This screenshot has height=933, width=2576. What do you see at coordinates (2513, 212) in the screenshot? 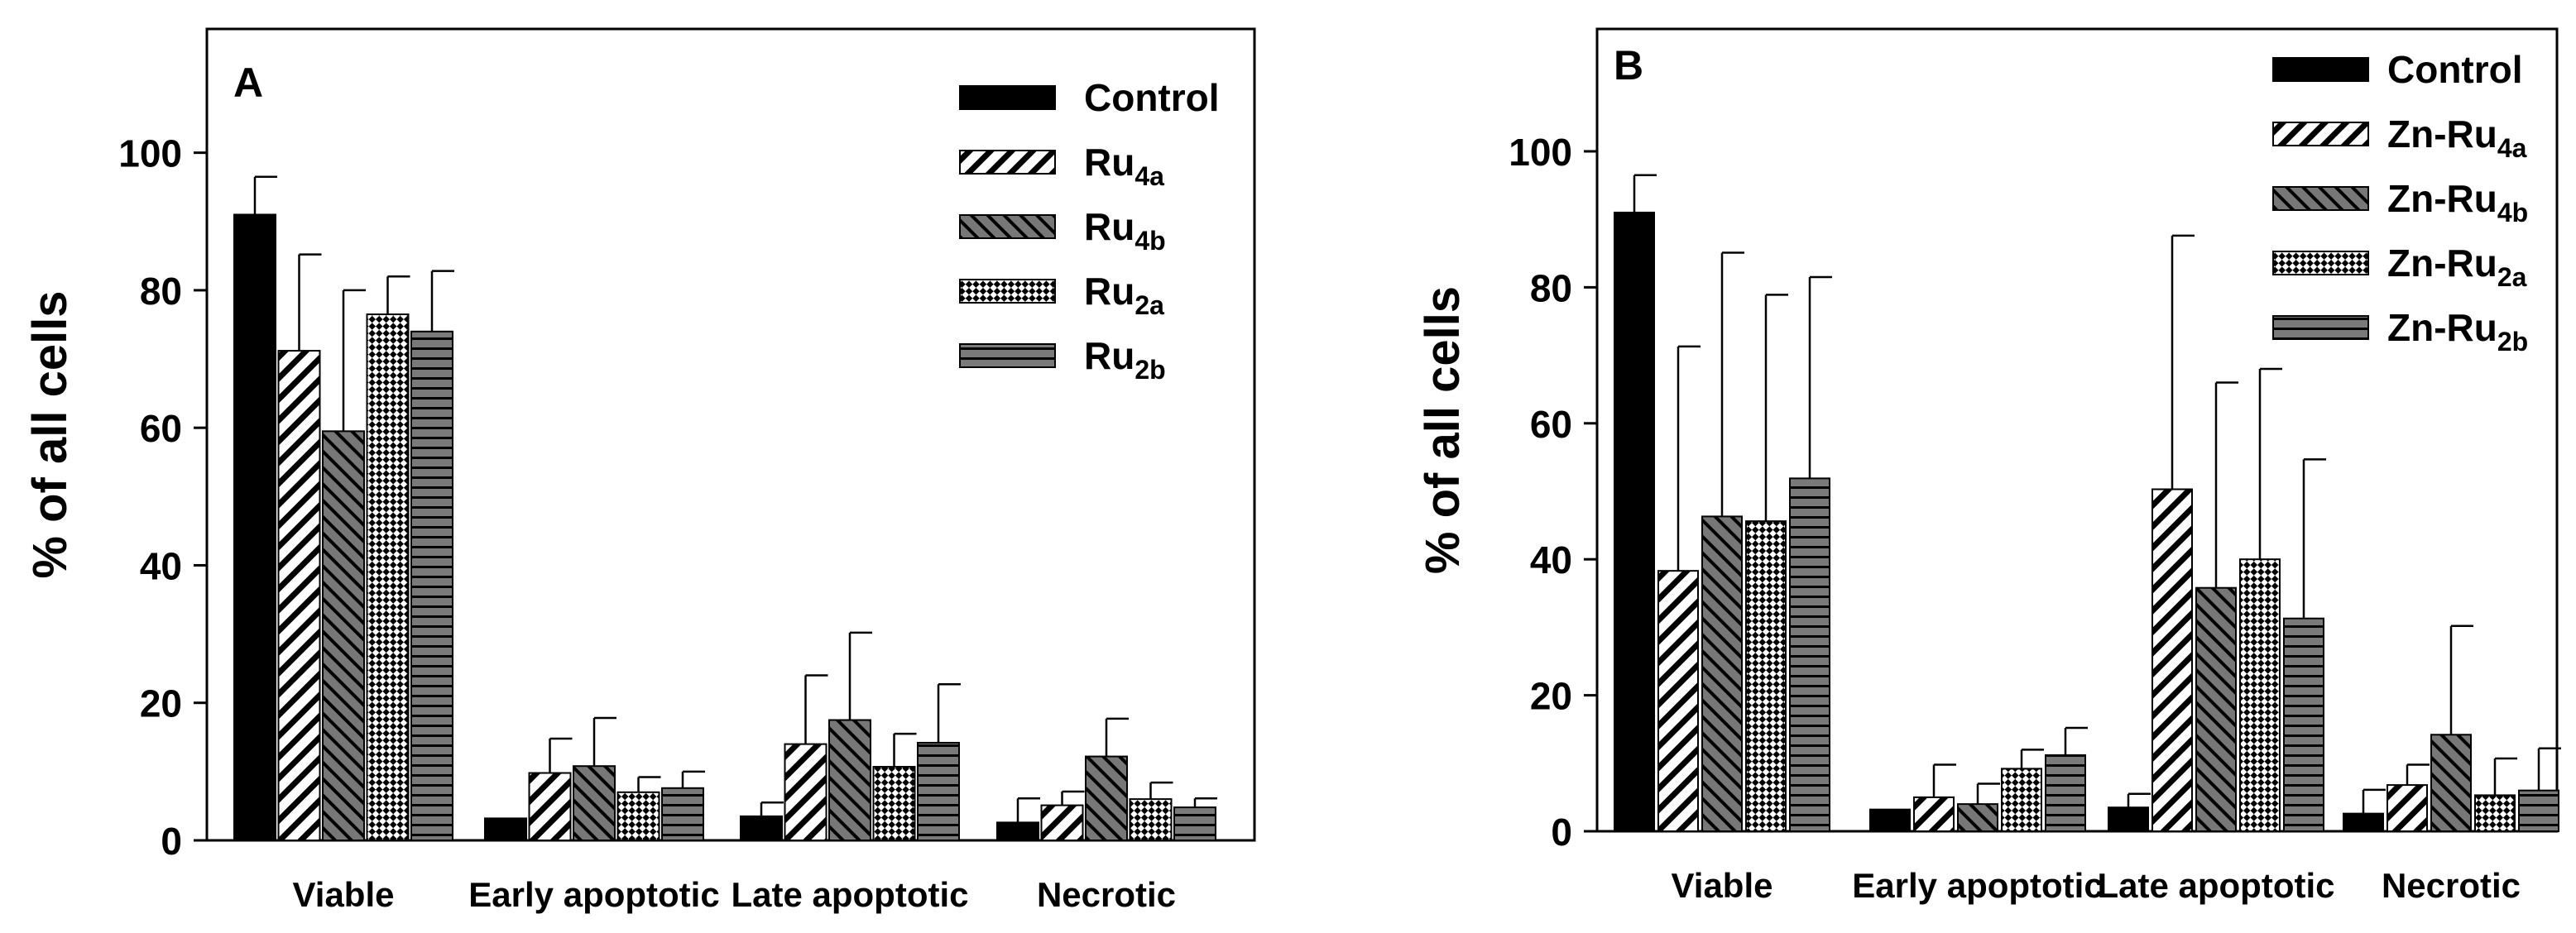
I see `legend-subscript-b-2: 4b` at bounding box center [2513, 212].